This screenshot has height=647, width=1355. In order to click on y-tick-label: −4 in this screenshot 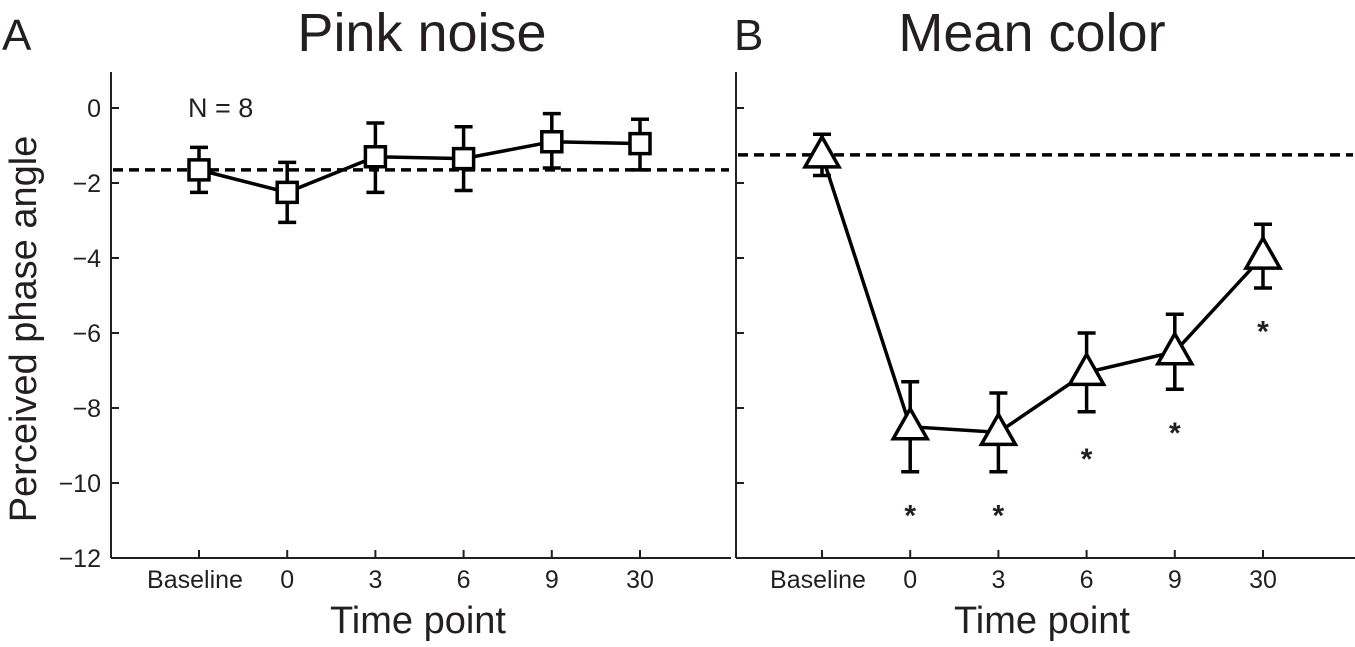, I will do `click(86, 259)`.